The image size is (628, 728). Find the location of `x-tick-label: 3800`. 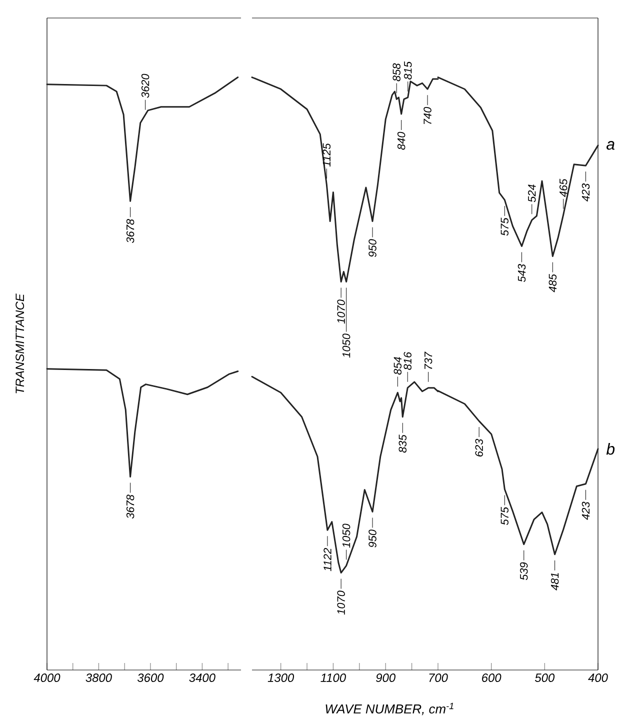

x-tick-label: 3800 is located at coordinates (99, 678).